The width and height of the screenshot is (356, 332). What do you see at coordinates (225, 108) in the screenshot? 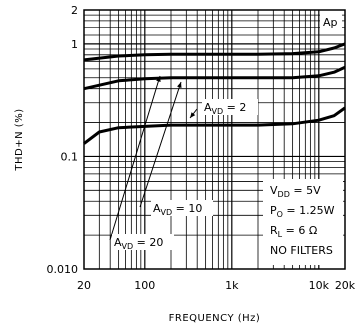
I see `label-avd2: AVD = 2` at bounding box center [225, 108].